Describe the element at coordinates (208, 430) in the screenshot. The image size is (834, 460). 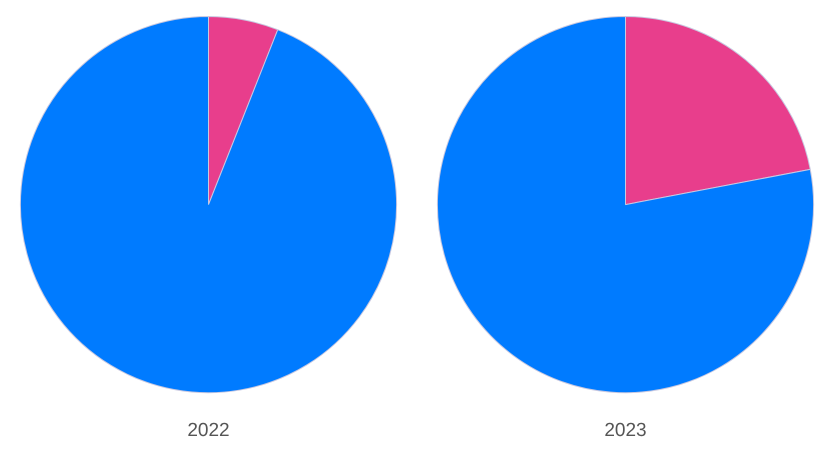
I see `text: 2022` at that location.